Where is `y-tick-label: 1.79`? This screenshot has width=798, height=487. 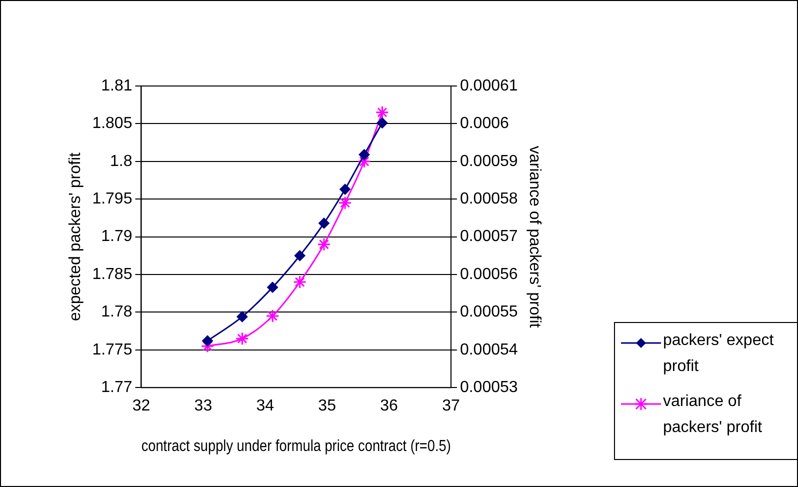 y-tick-label: 1.79 is located at coordinates (116, 237).